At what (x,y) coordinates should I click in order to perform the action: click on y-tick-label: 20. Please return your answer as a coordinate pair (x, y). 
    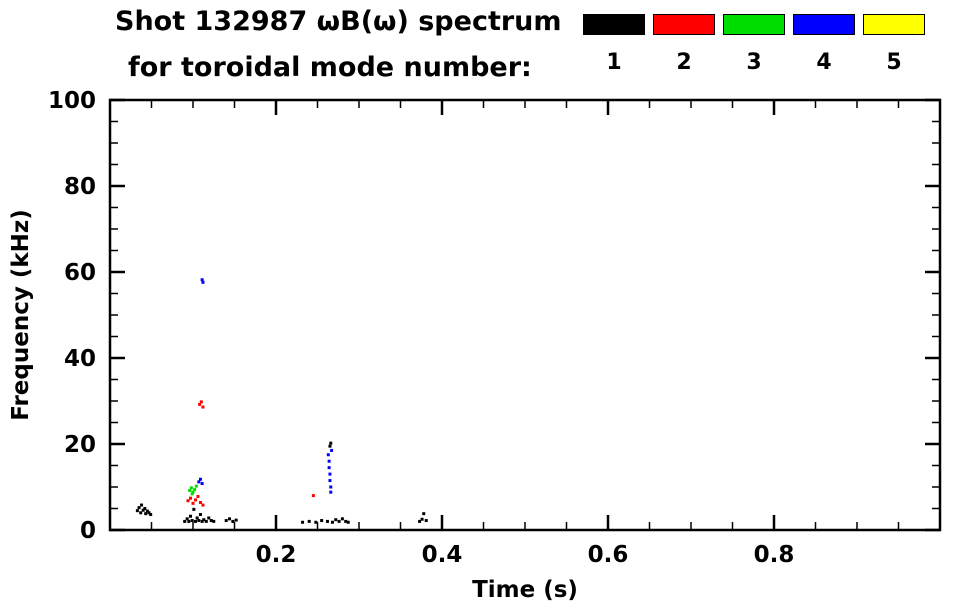
    Looking at the image, I should click on (80, 445).